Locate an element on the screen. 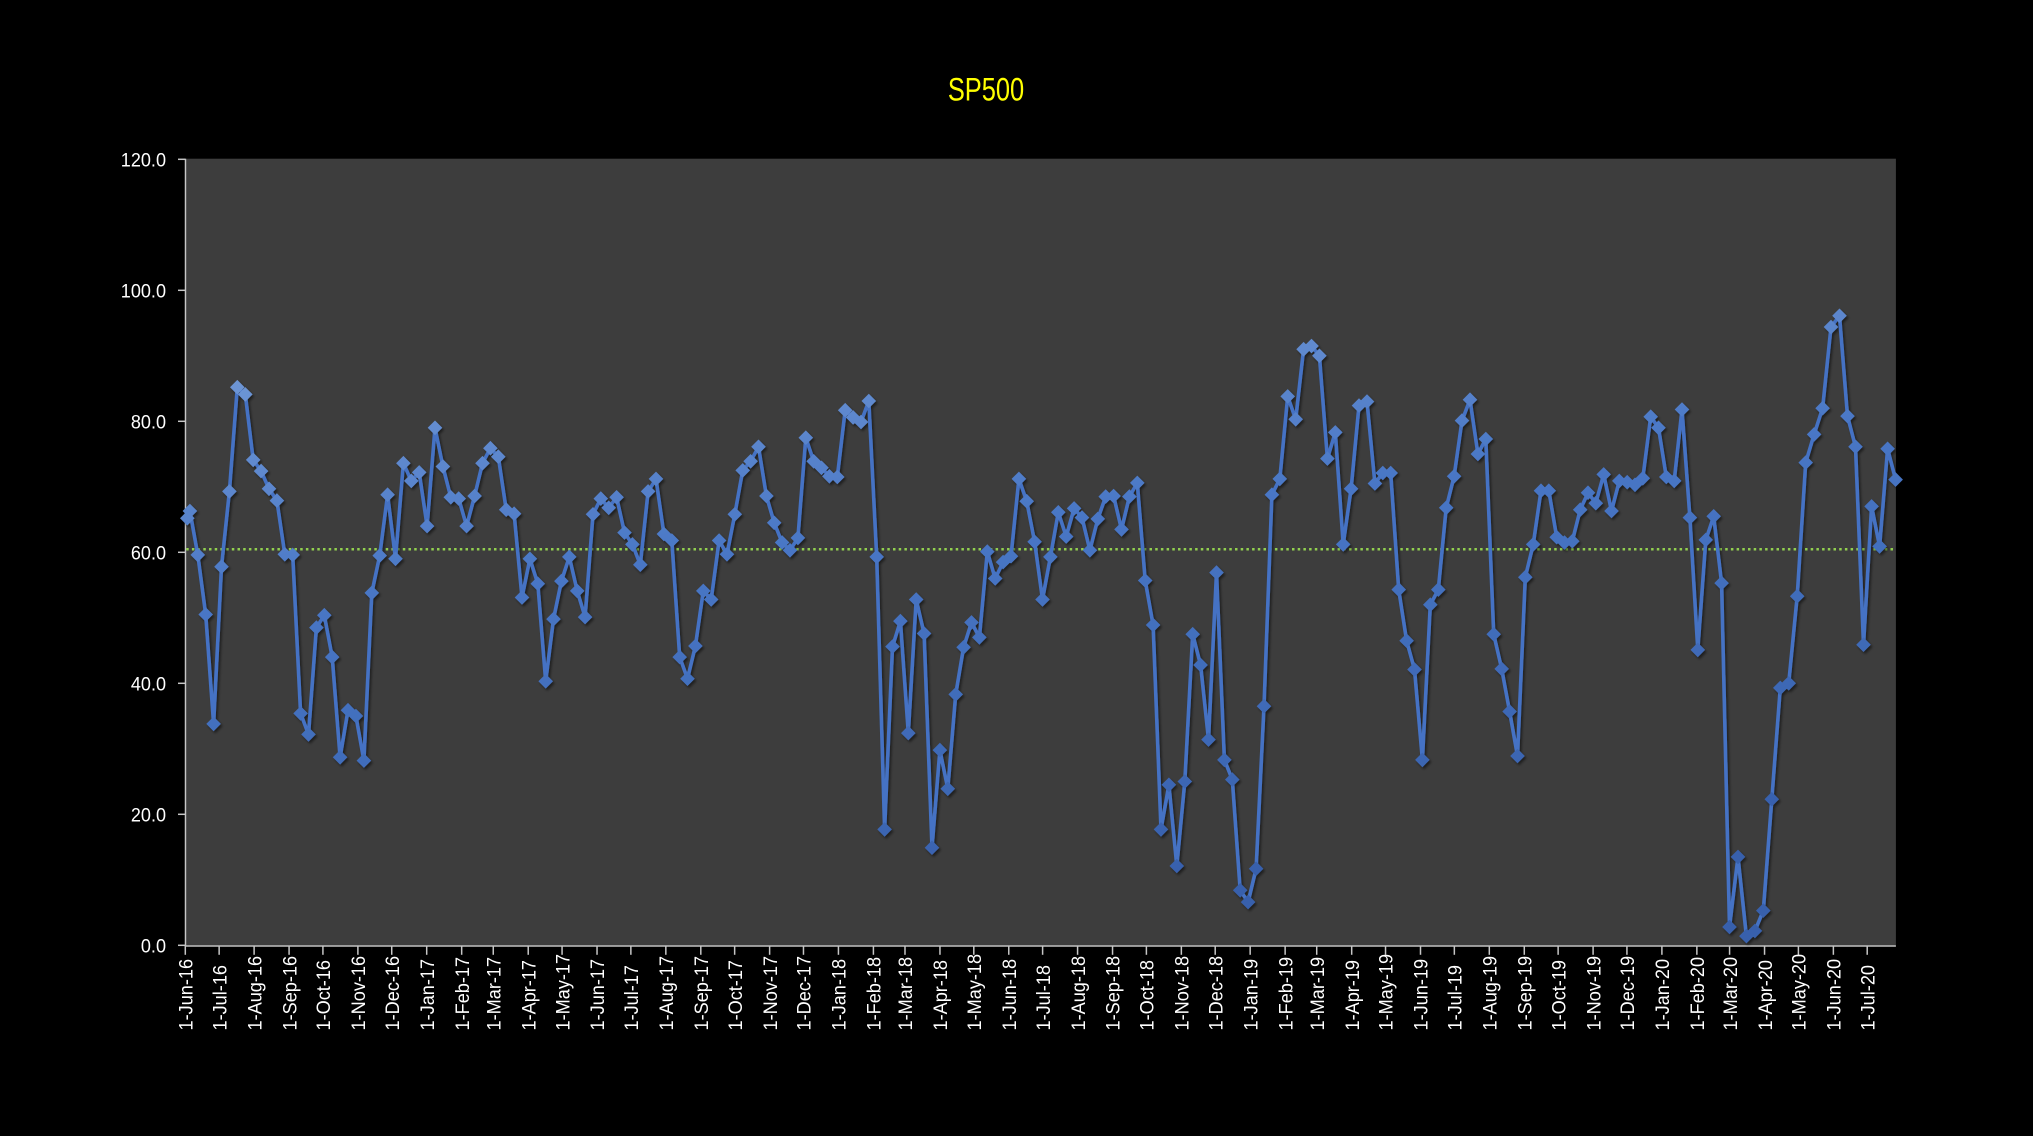 This screenshot has height=1136, width=2033. svg-text: 1-Sep-16 is located at coordinates (290, 993).